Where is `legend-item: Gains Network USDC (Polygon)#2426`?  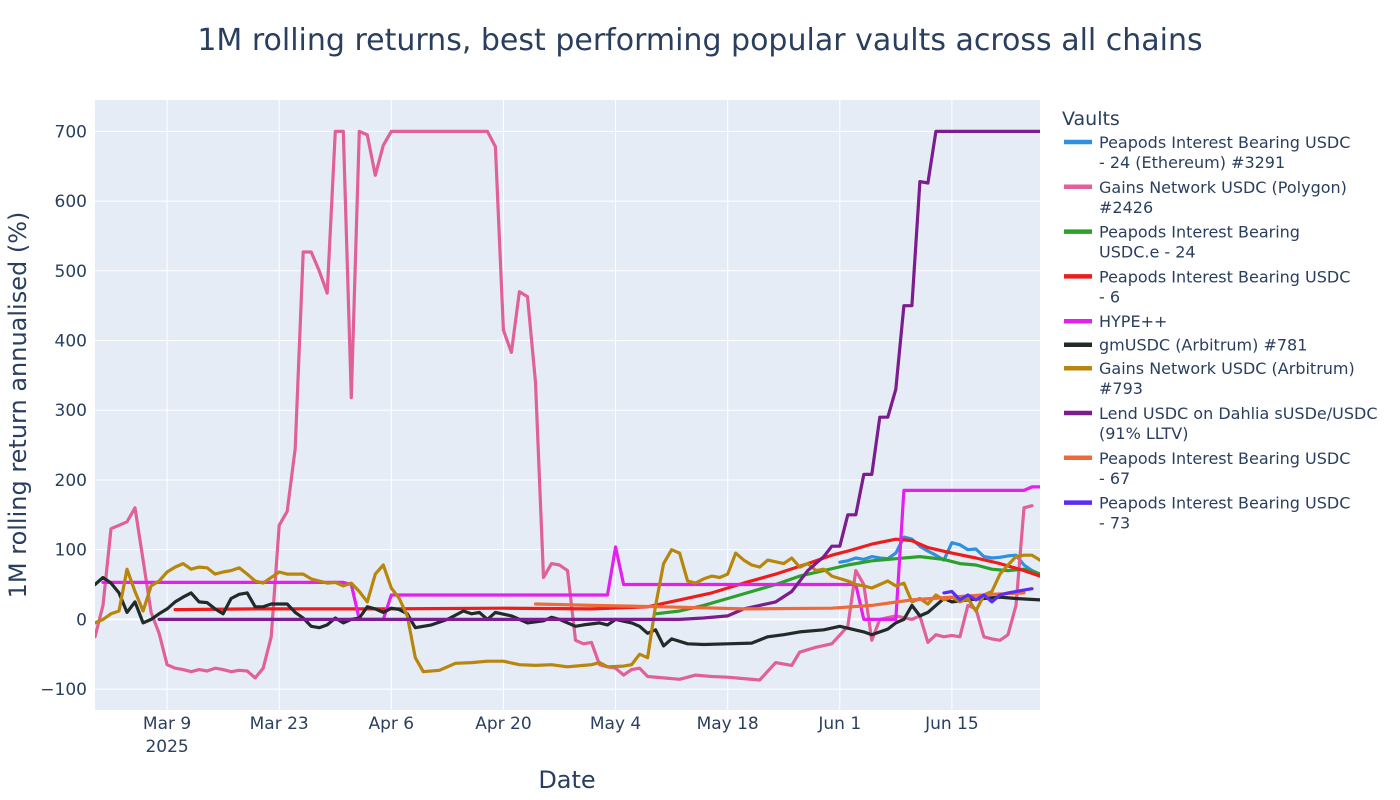 legend-item: Gains Network USDC (Polygon)#2426 is located at coordinates (1205, 197).